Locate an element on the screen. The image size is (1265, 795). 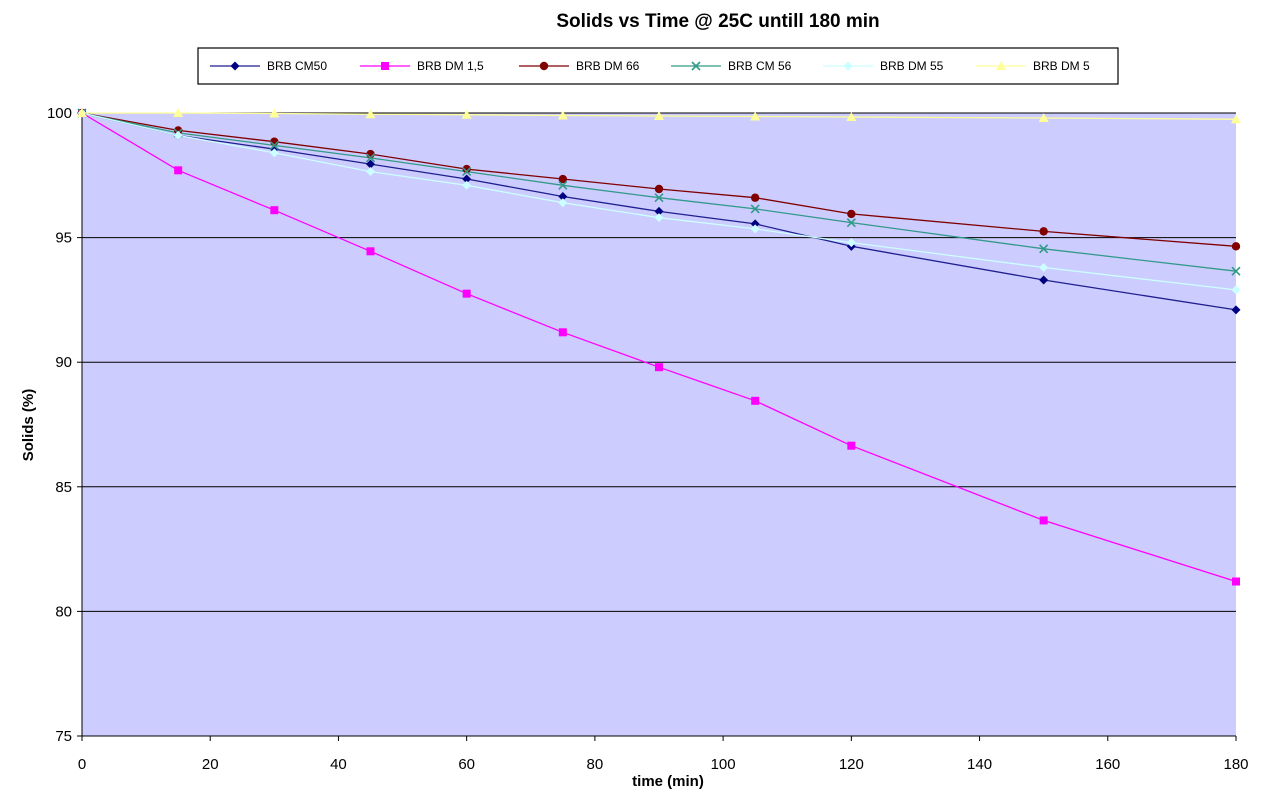
y-tick-label: 90 is located at coordinates (63, 362).